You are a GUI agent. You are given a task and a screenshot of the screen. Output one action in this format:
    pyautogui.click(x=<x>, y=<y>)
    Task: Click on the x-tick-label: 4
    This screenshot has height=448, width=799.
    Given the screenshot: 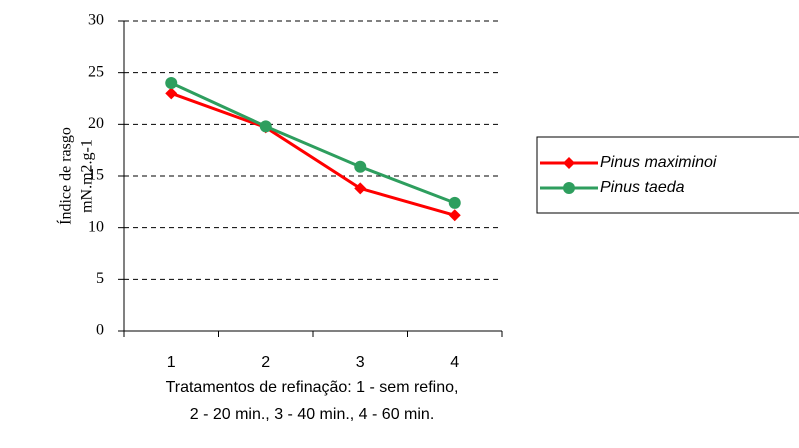 What is the action you would take?
    pyautogui.click(x=454, y=362)
    